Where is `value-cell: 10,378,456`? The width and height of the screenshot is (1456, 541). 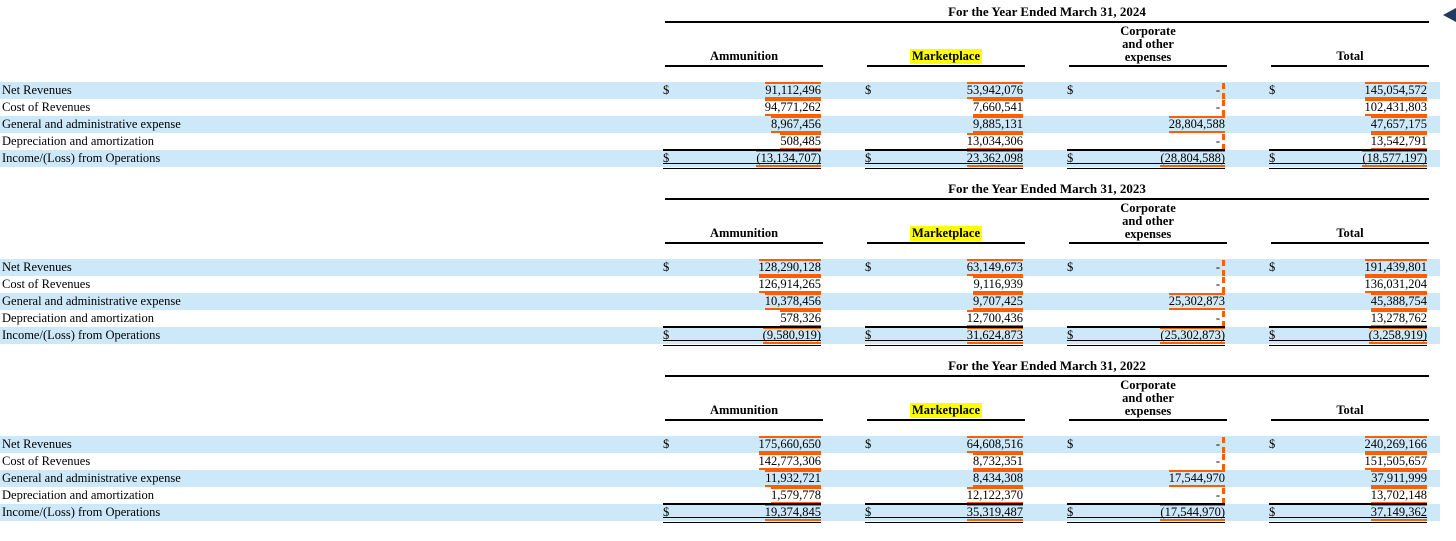
value-cell: 10,378,456 is located at coordinates (742, 301).